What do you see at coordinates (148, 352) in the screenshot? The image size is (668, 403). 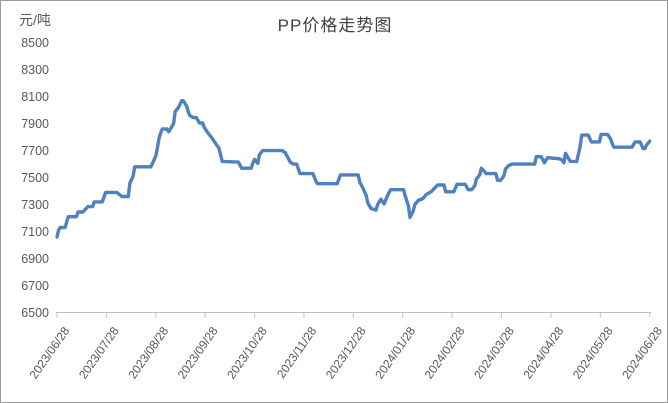 I see `x-axis-tick-label: 2023/08/28` at bounding box center [148, 352].